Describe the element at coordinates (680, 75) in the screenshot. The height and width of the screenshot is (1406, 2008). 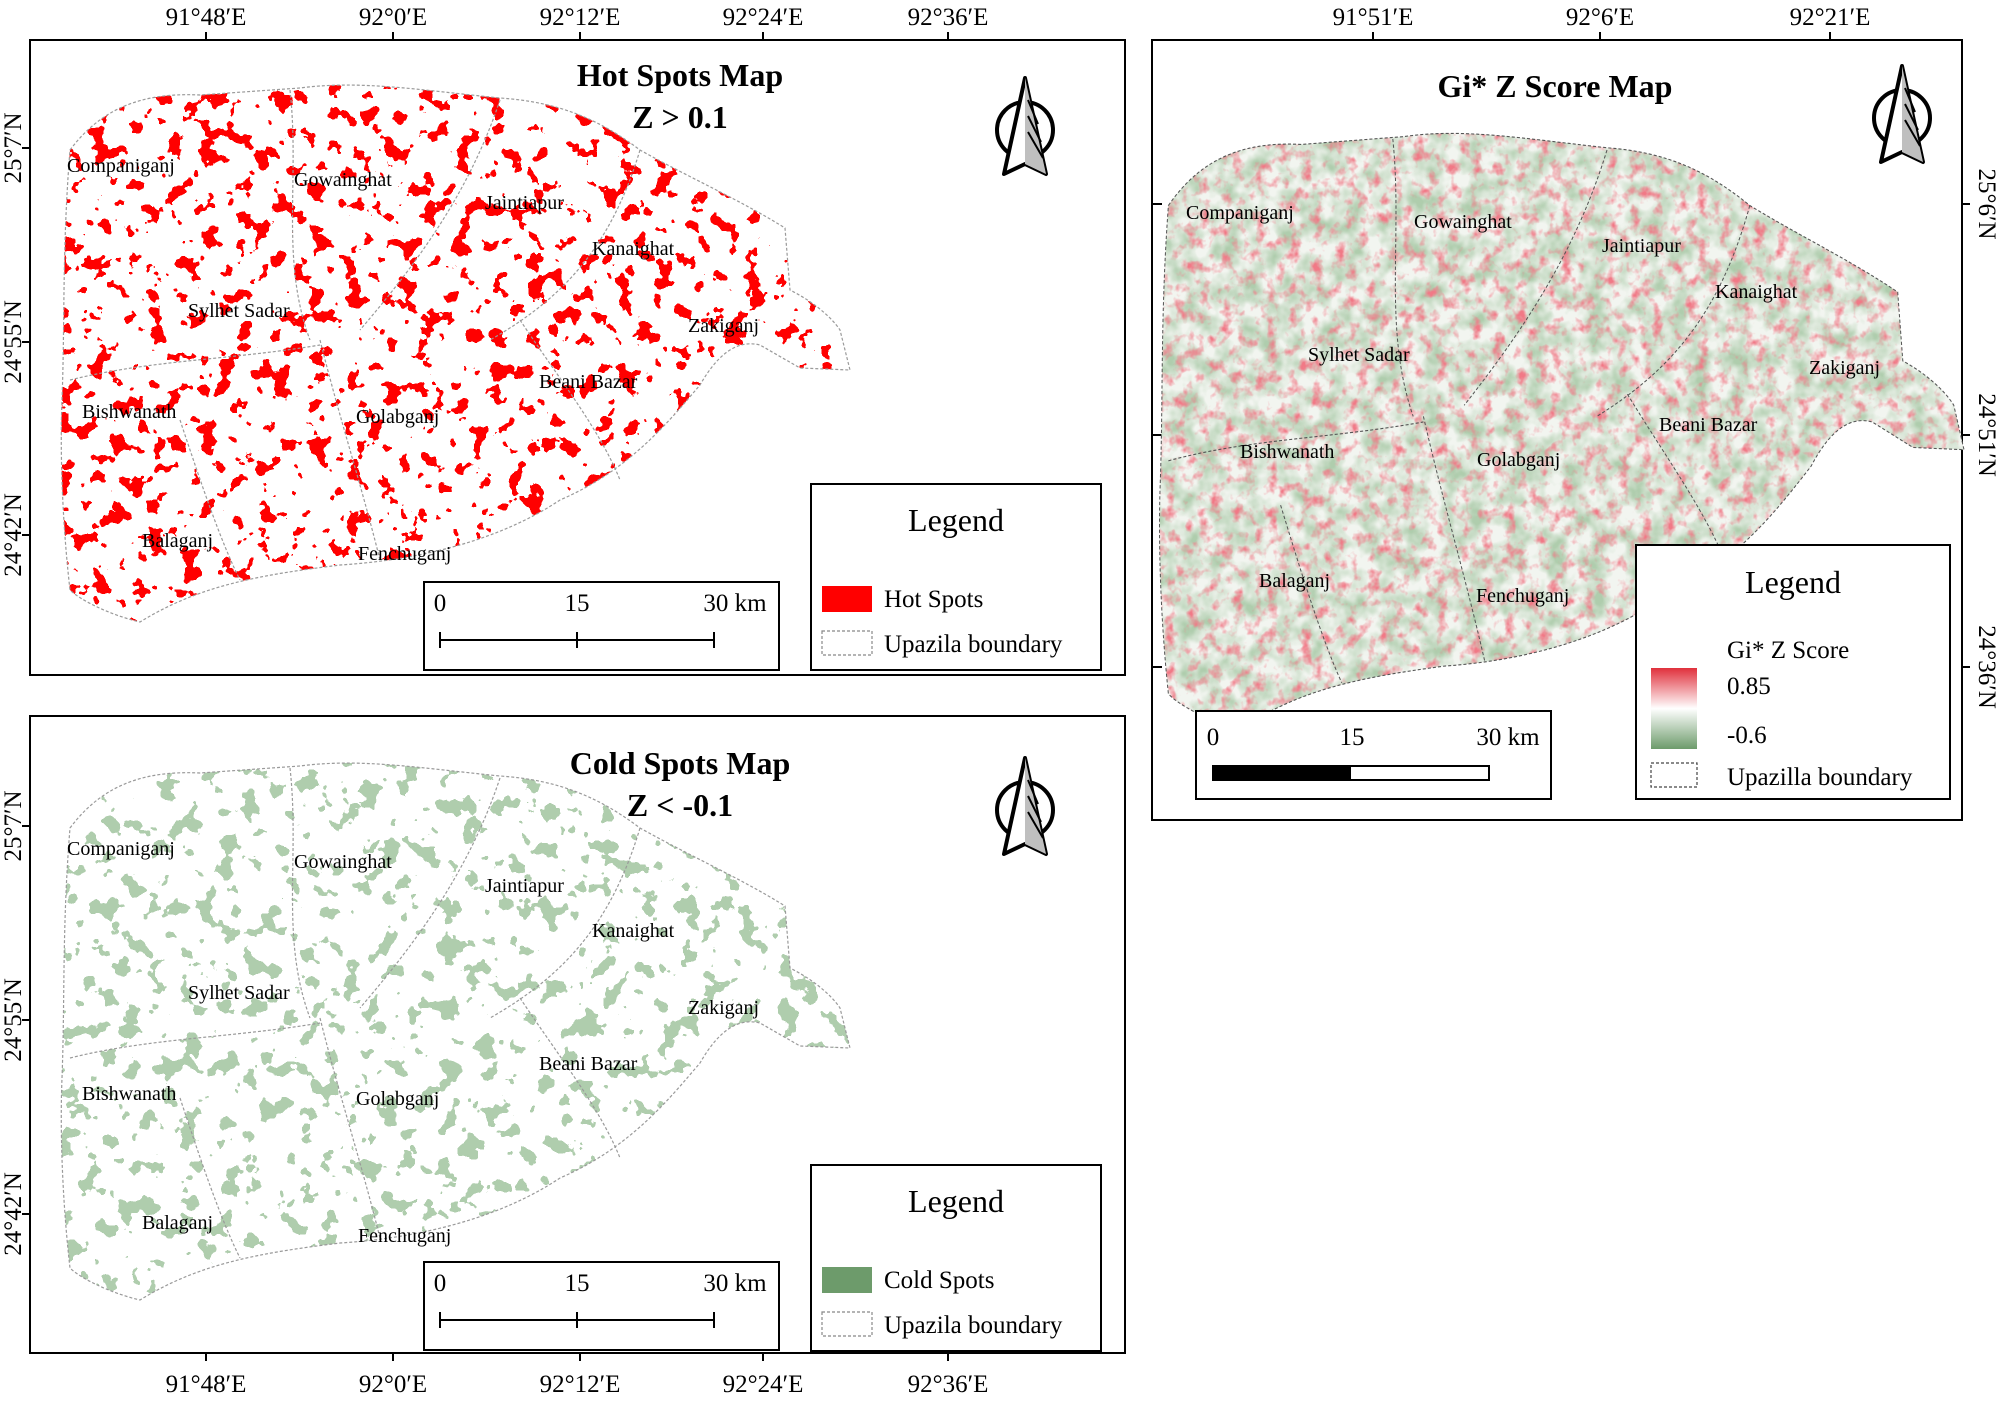
I see `hot-map-title: Hot Spots Map` at that location.